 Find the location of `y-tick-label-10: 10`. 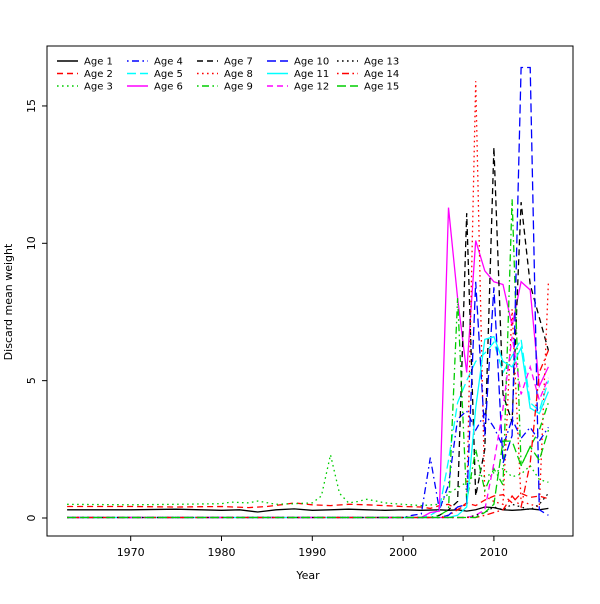

y-tick-label-10: 10 is located at coordinates (31, 243).